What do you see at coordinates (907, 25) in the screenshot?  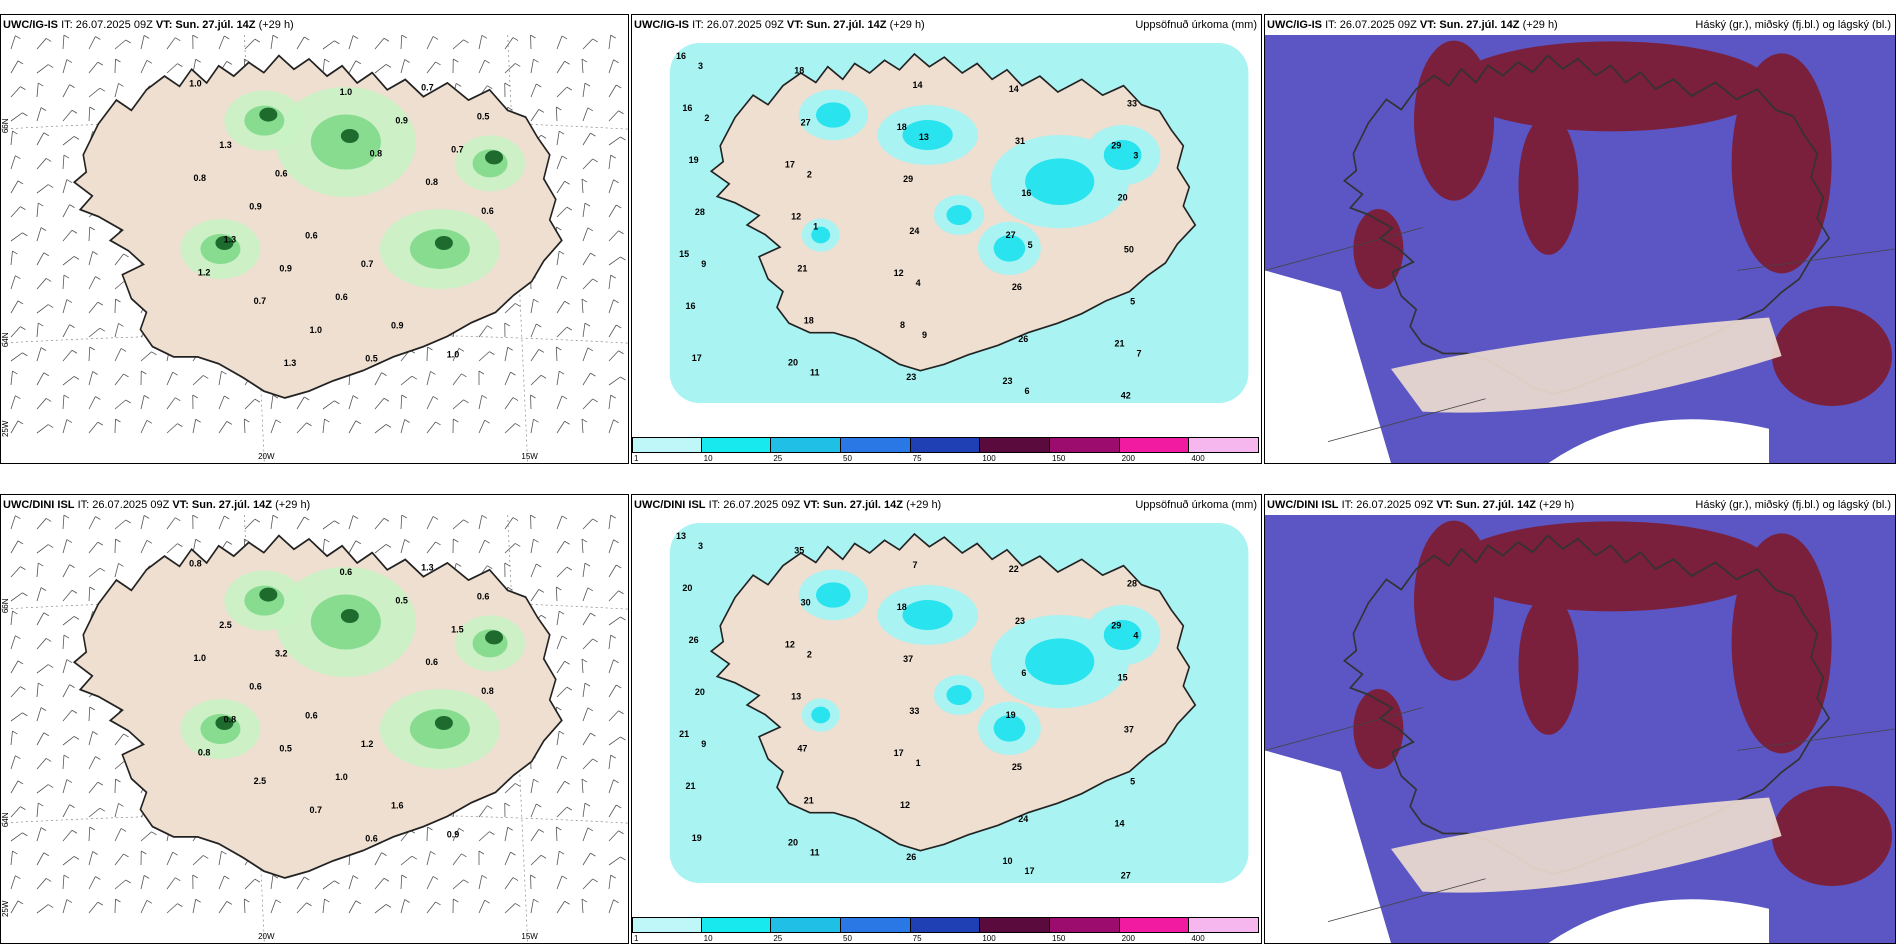 I see `lead-time: (+29 h)` at bounding box center [907, 25].